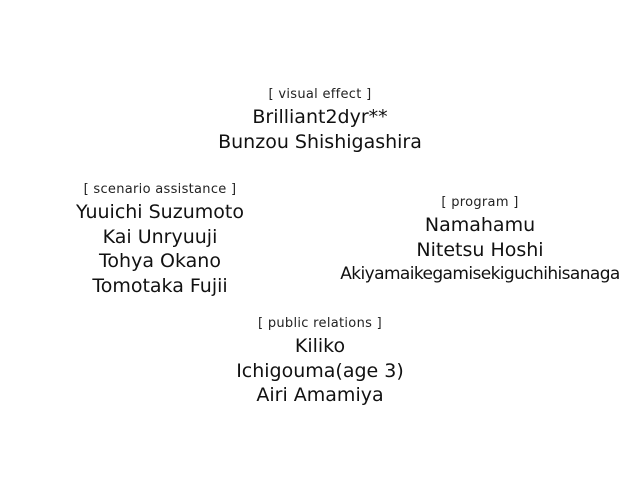 The height and width of the screenshot is (480, 640). I want to click on credit-name: Airi Amamiya, so click(320, 395).